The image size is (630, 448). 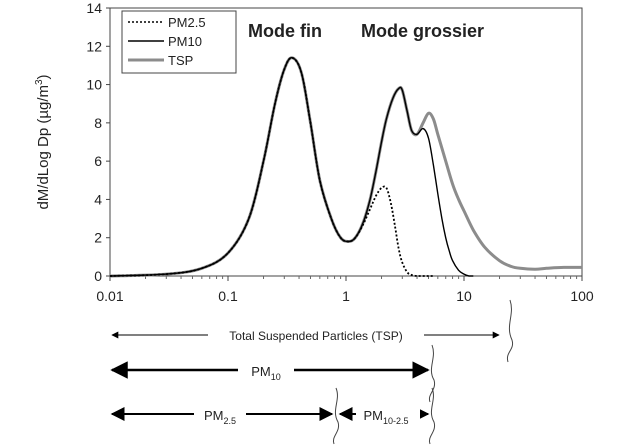 I want to click on pm25-label-main: PM, so click(x=214, y=415).